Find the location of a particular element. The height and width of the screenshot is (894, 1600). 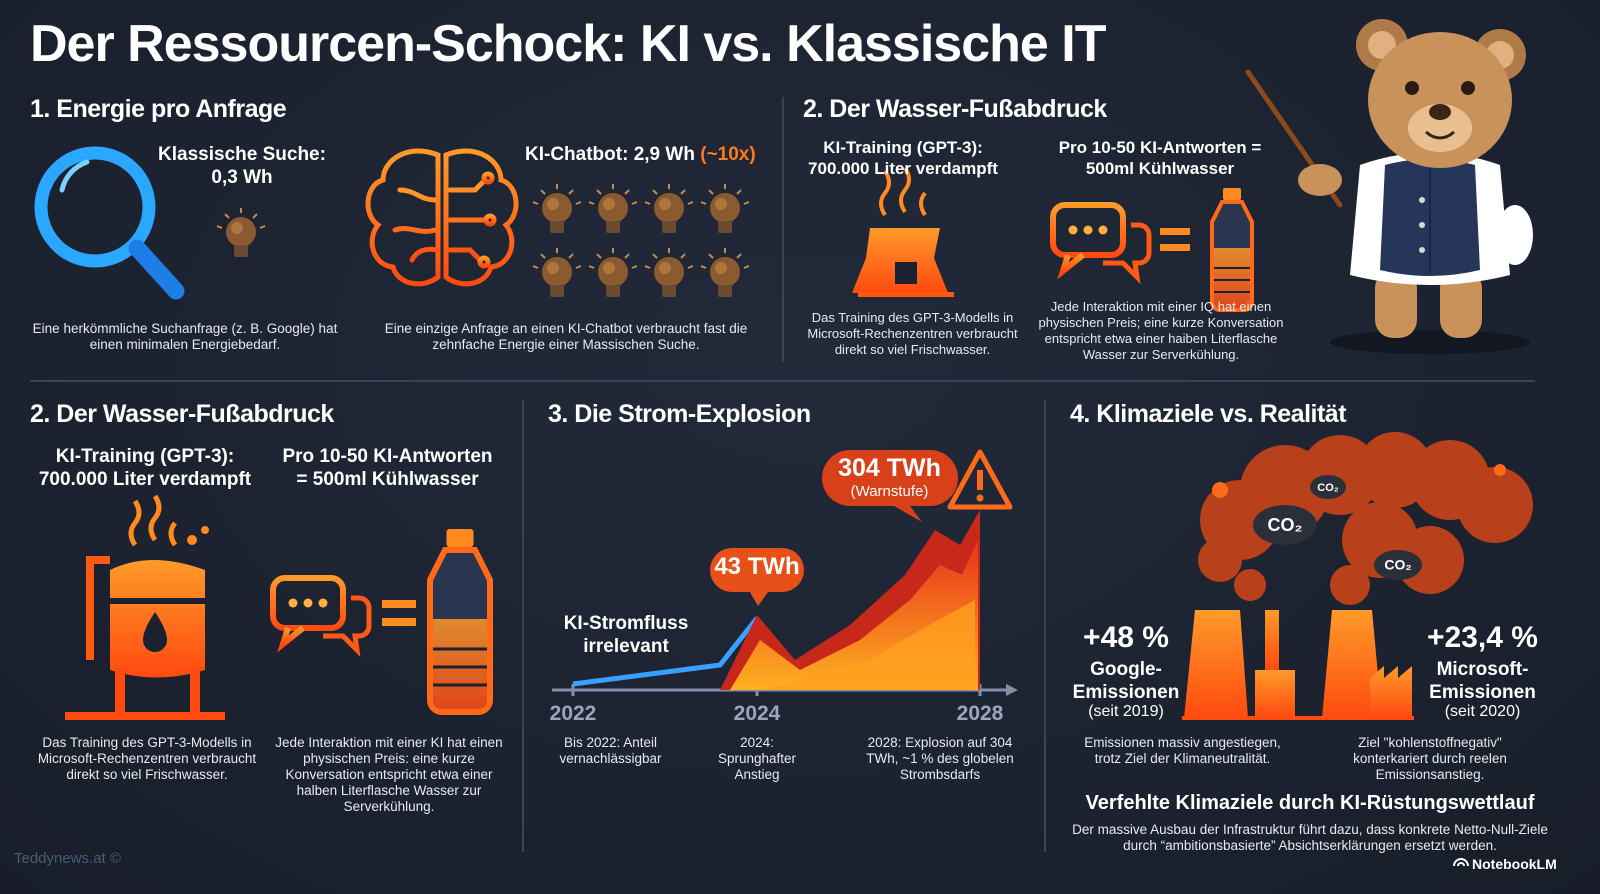

cooling-tower-icon is located at coordinates (903, 231).